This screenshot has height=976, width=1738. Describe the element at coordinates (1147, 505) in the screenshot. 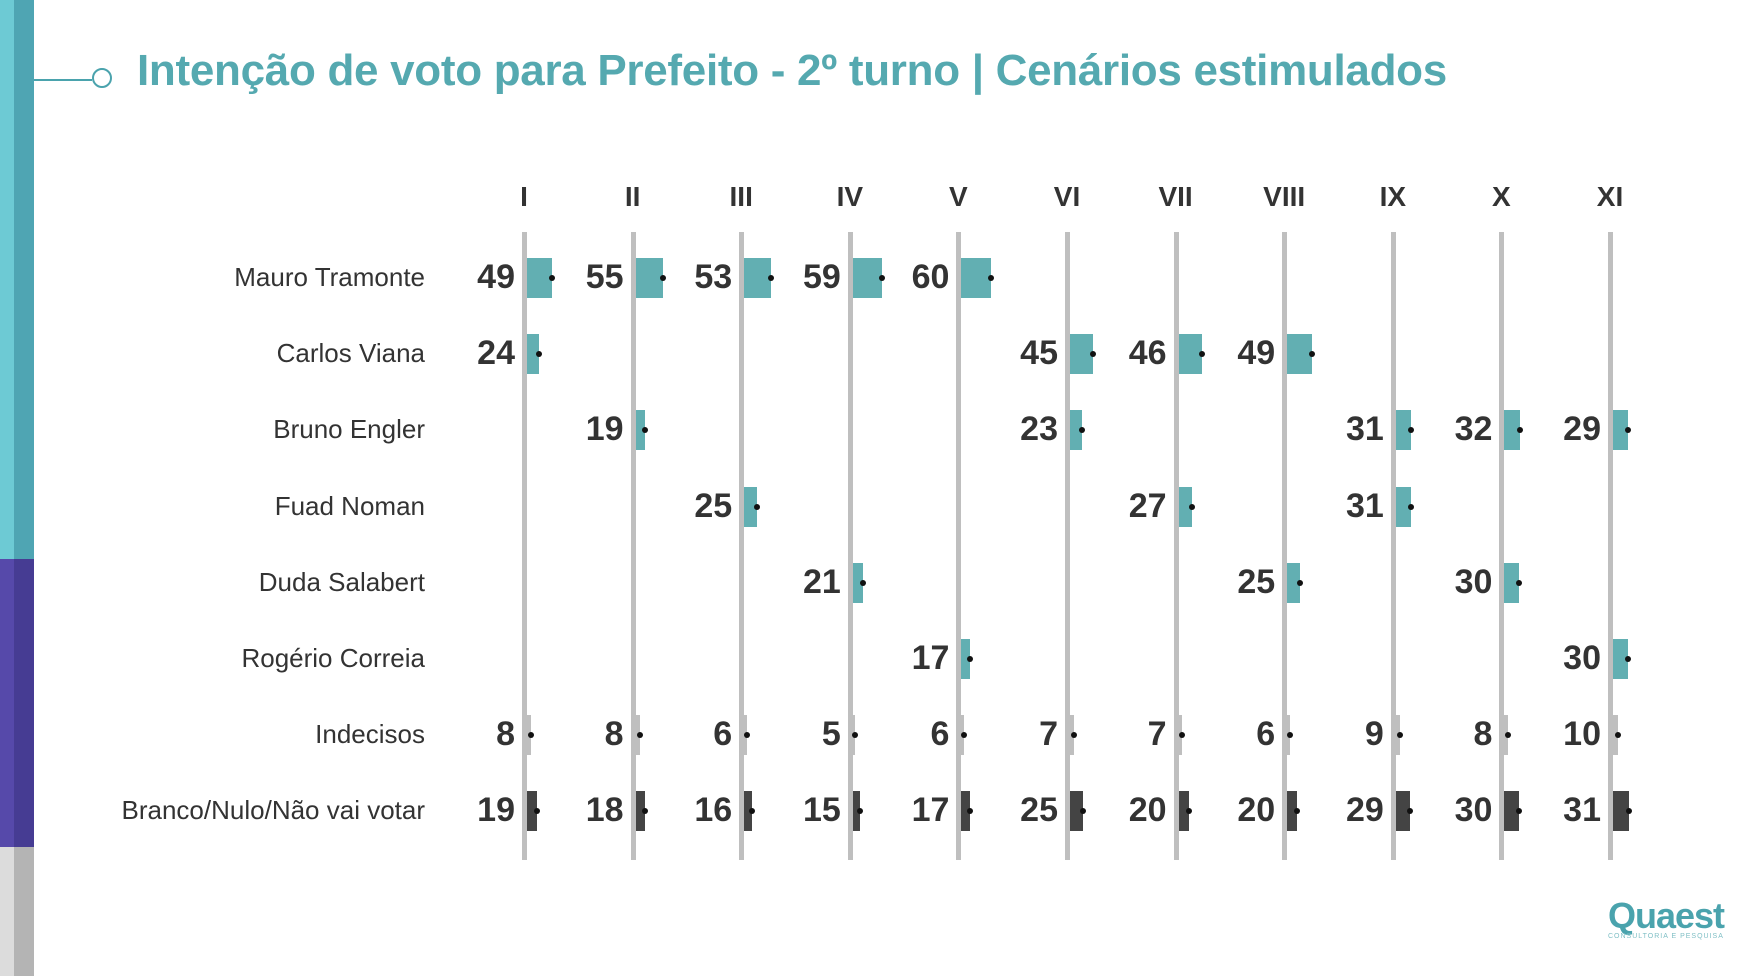

I see `value-label: 27` at that location.